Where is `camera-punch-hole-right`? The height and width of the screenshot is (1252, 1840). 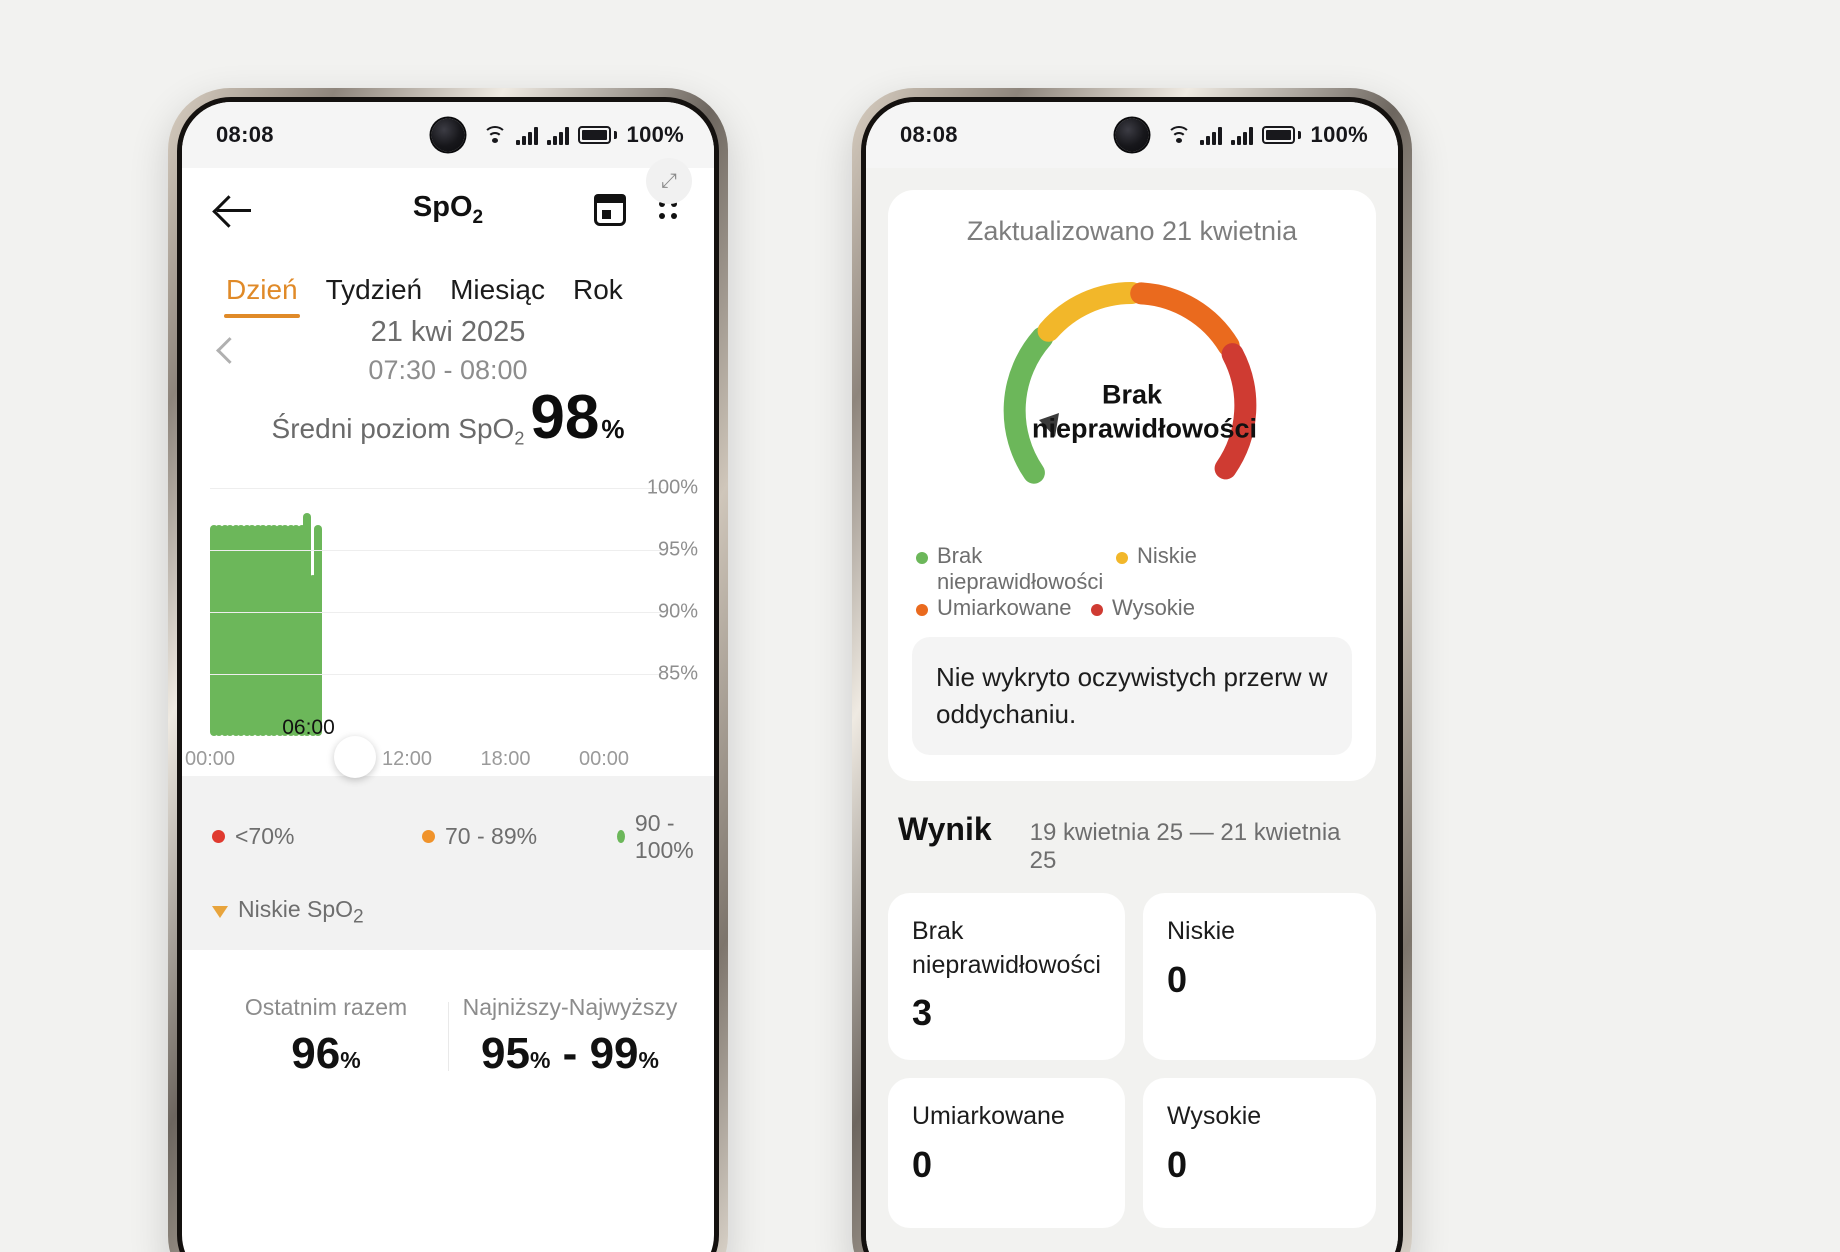 camera-punch-hole-right is located at coordinates (1132, 135).